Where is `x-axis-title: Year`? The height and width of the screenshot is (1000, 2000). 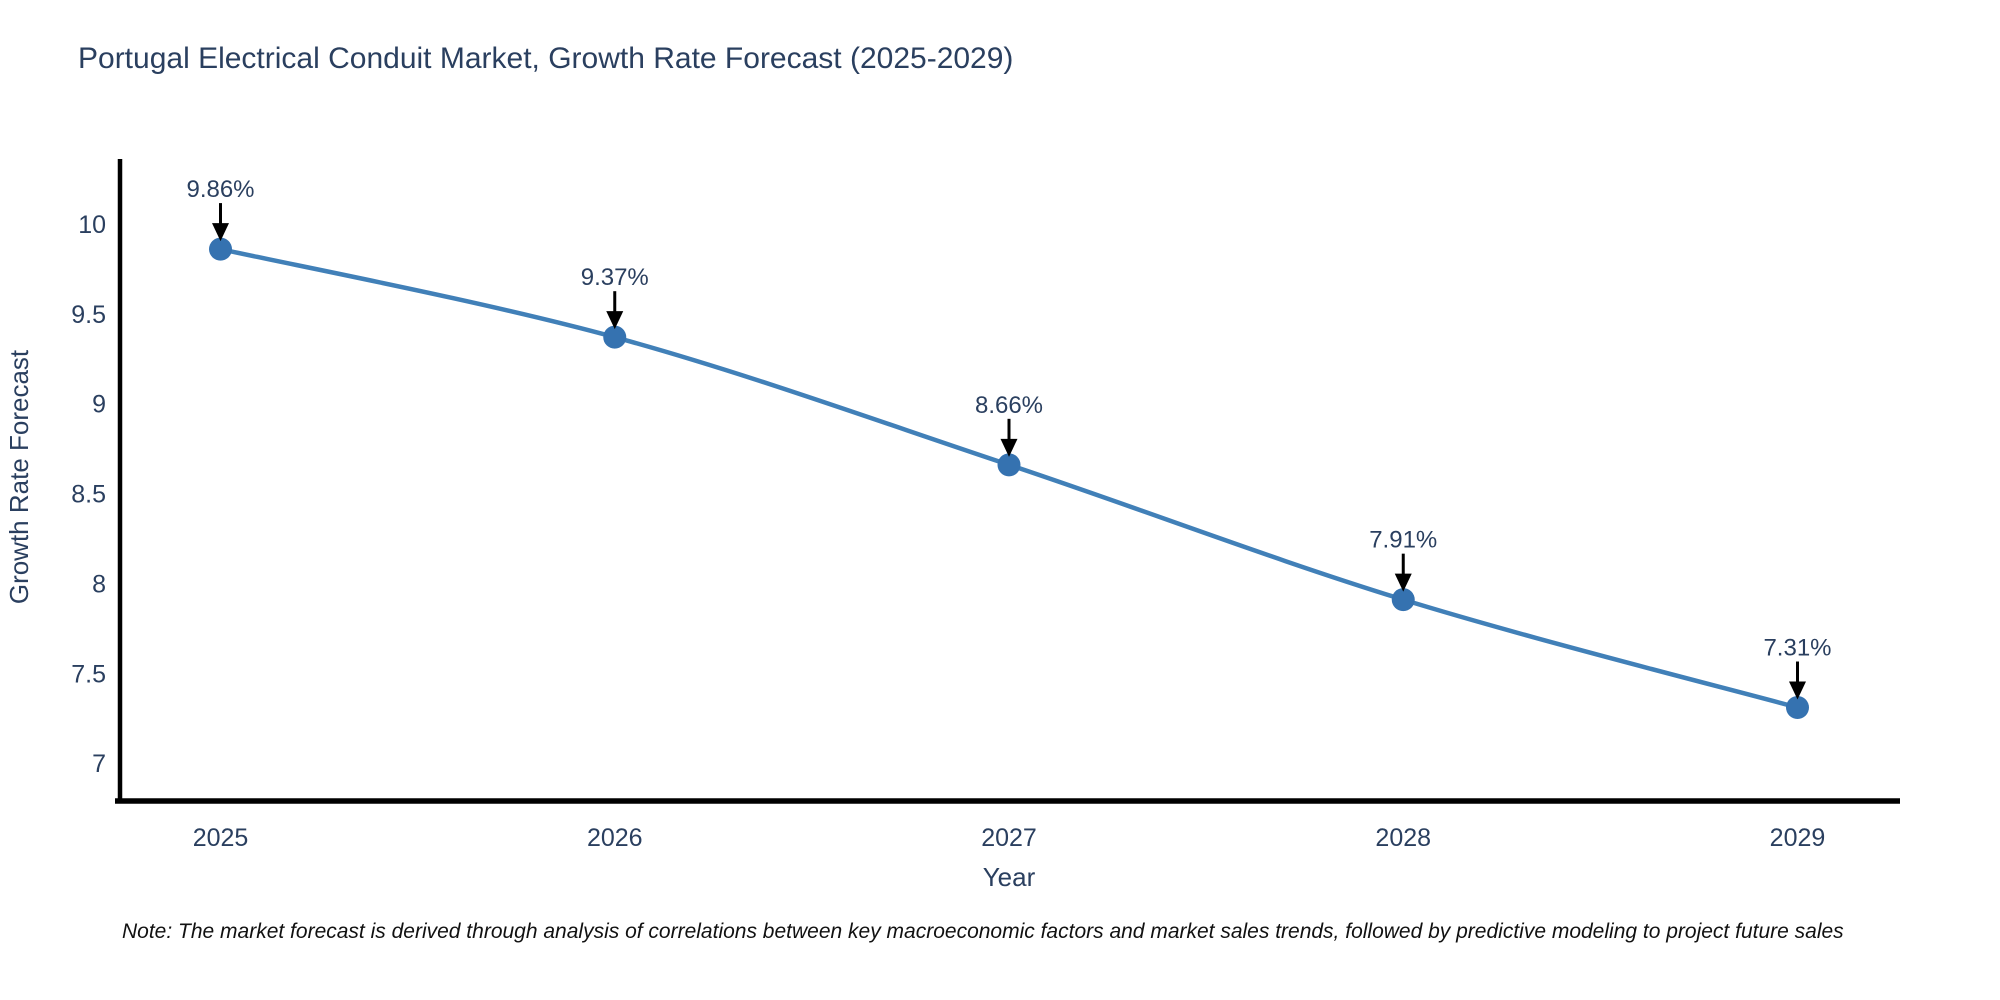
x-axis-title: Year is located at coordinates (1009, 877).